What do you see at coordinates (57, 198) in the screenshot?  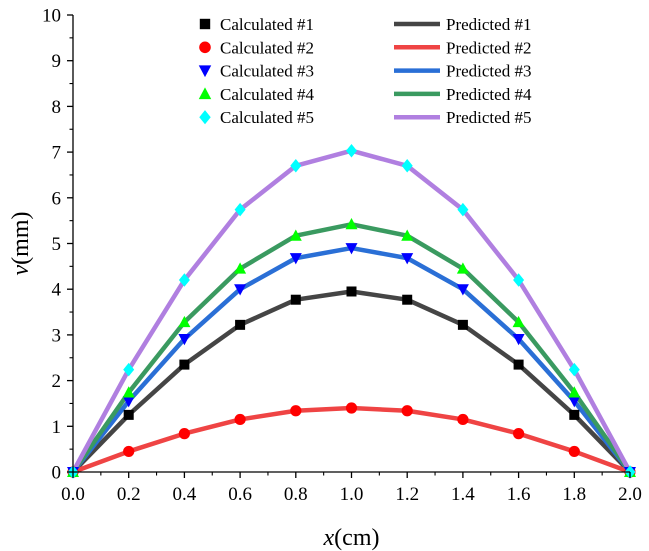 I see `y-tick-label: 6` at bounding box center [57, 198].